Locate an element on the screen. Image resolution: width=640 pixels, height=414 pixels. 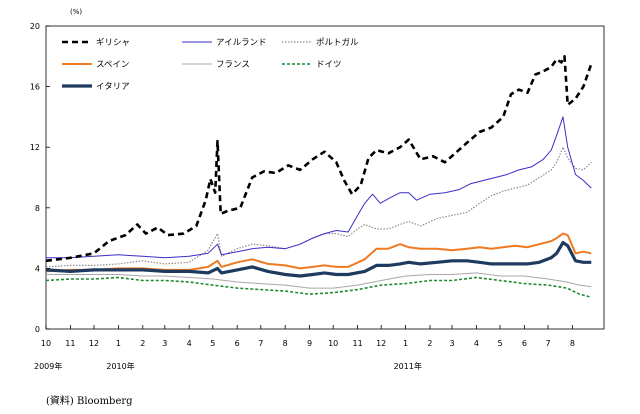
legend-label: スペイン is located at coordinates (112, 65).